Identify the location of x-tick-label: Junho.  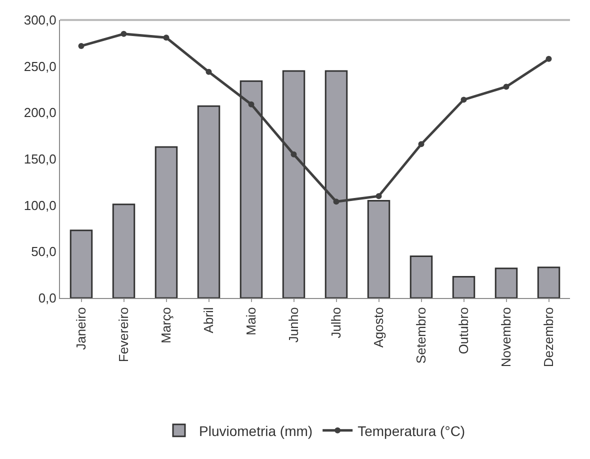
(293, 325).